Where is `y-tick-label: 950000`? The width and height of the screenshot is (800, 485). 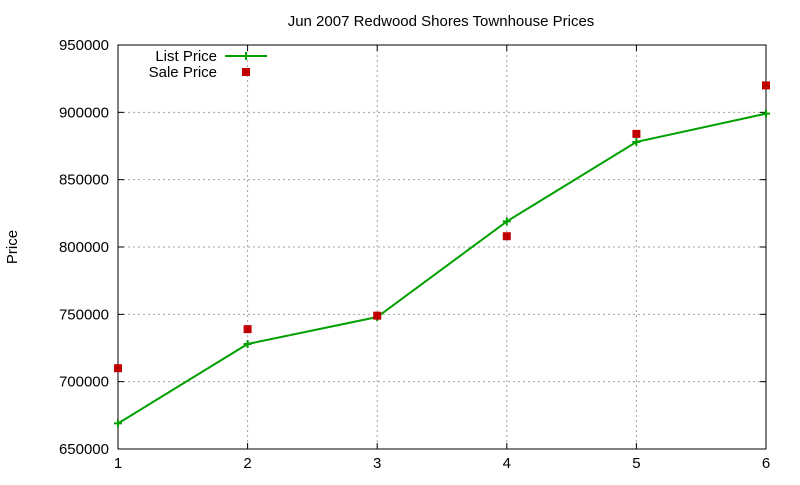
y-tick-label: 950000 is located at coordinates (84, 45).